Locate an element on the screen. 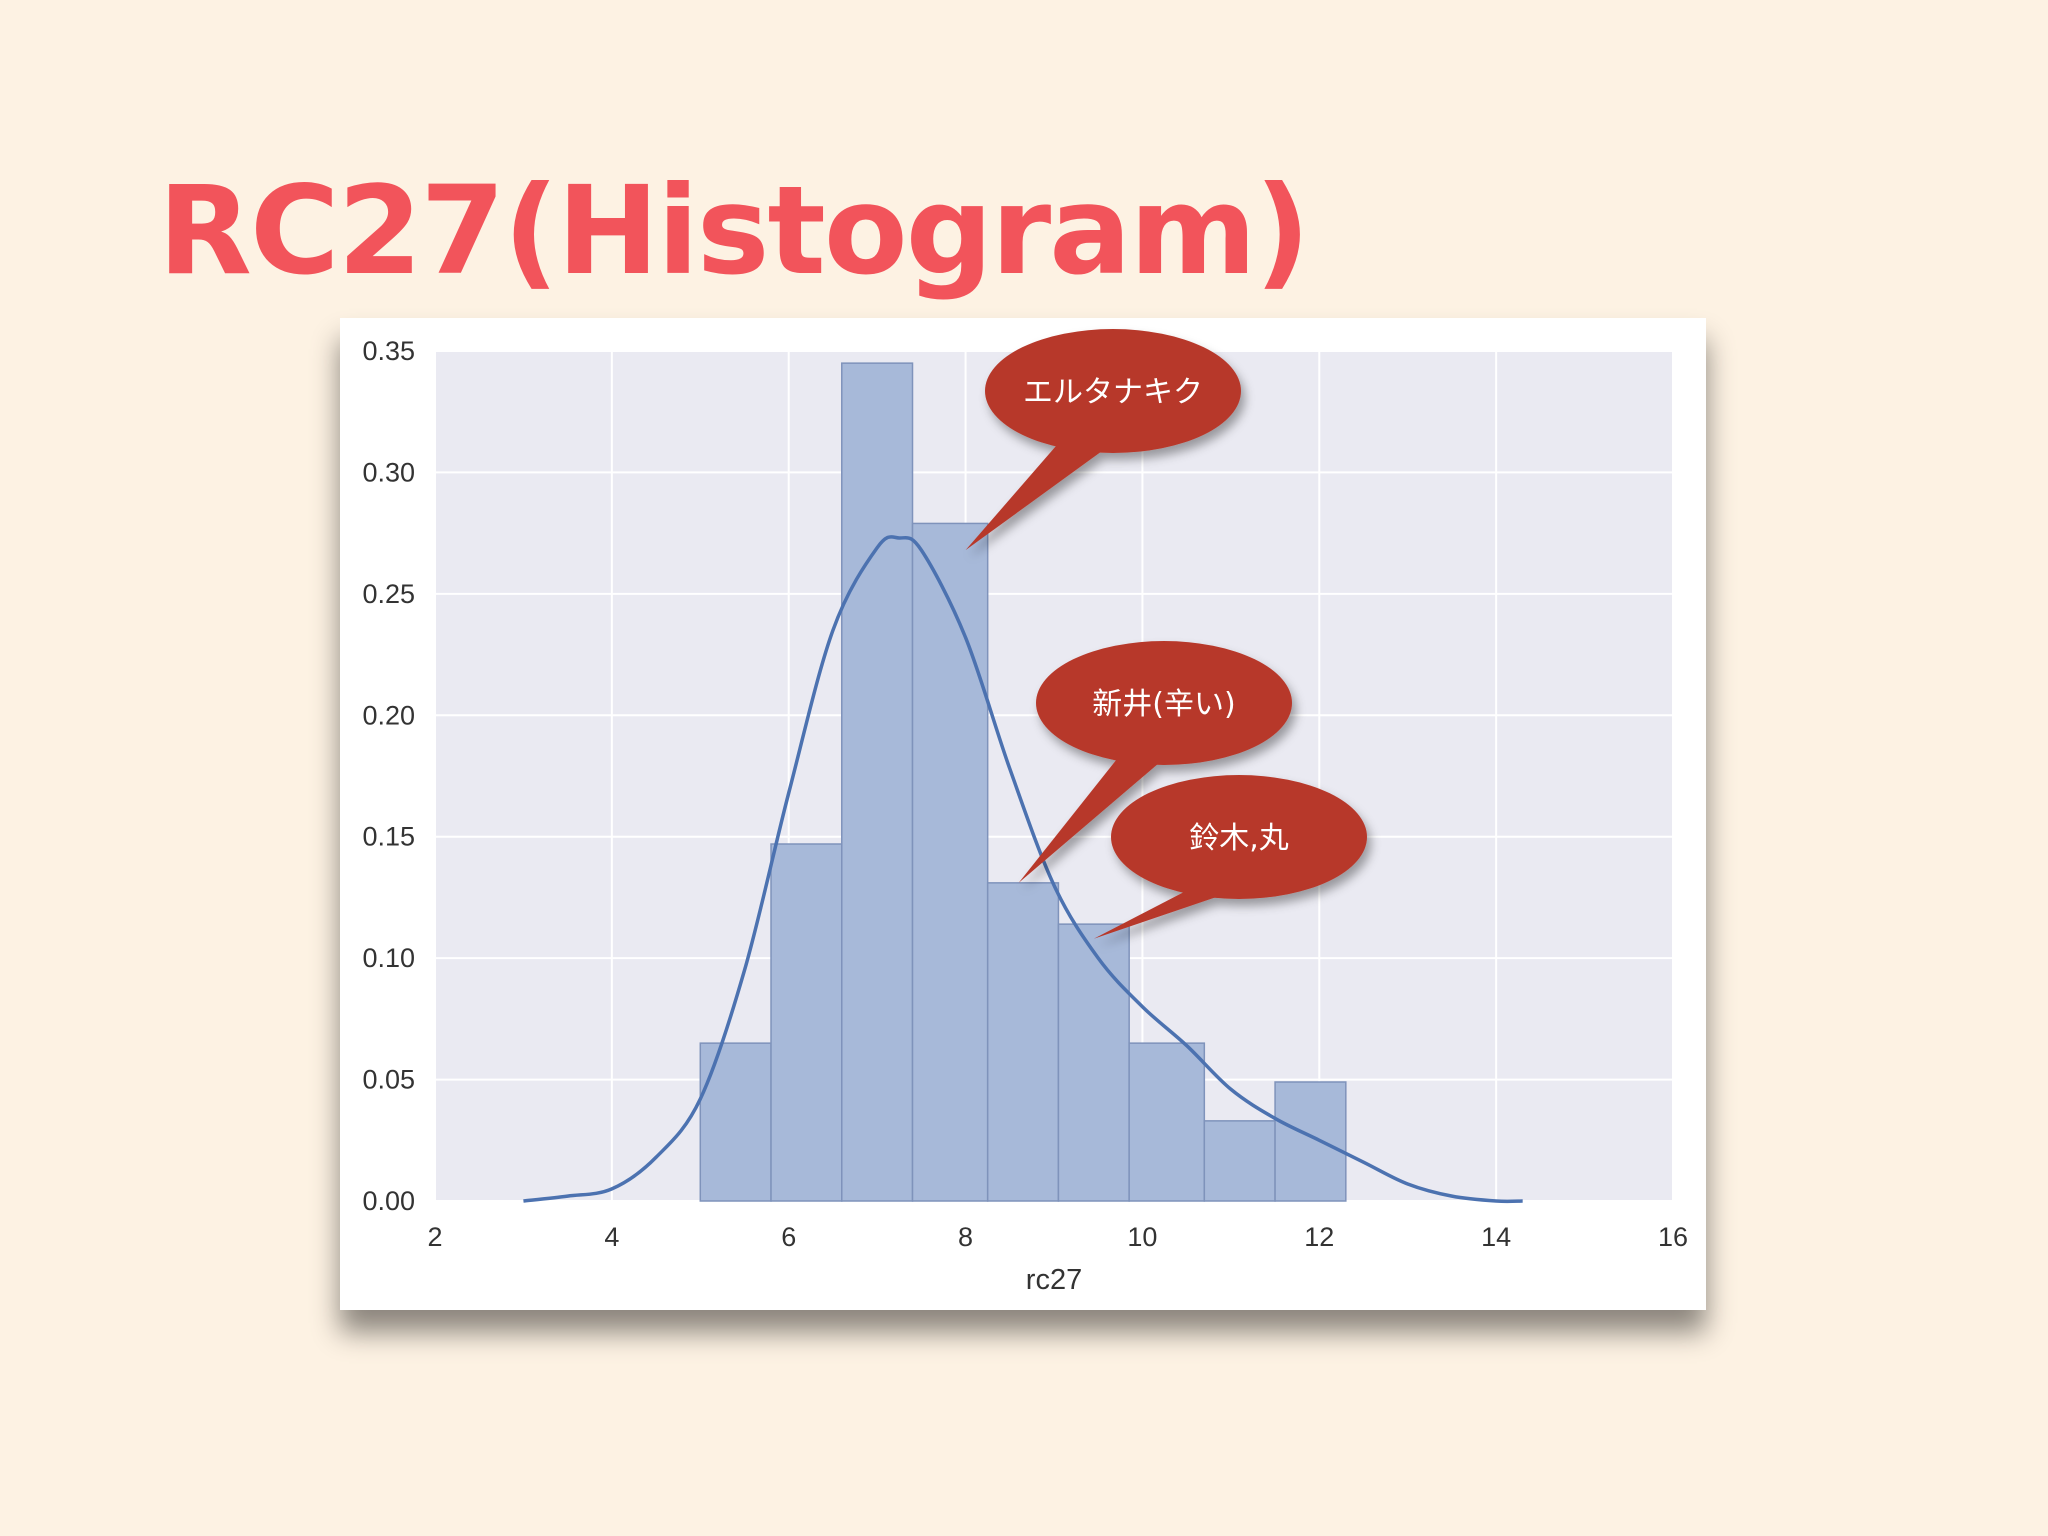 This screenshot has width=2048, height=1536. callout-label: 新井(辛い) is located at coordinates (1163, 704).